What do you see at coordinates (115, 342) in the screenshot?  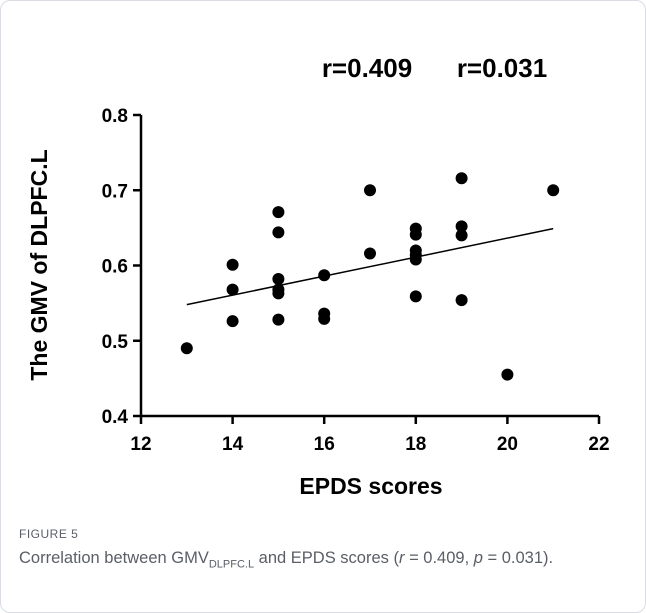 I see `y-tick-label: 0.5` at bounding box center [115, 342].